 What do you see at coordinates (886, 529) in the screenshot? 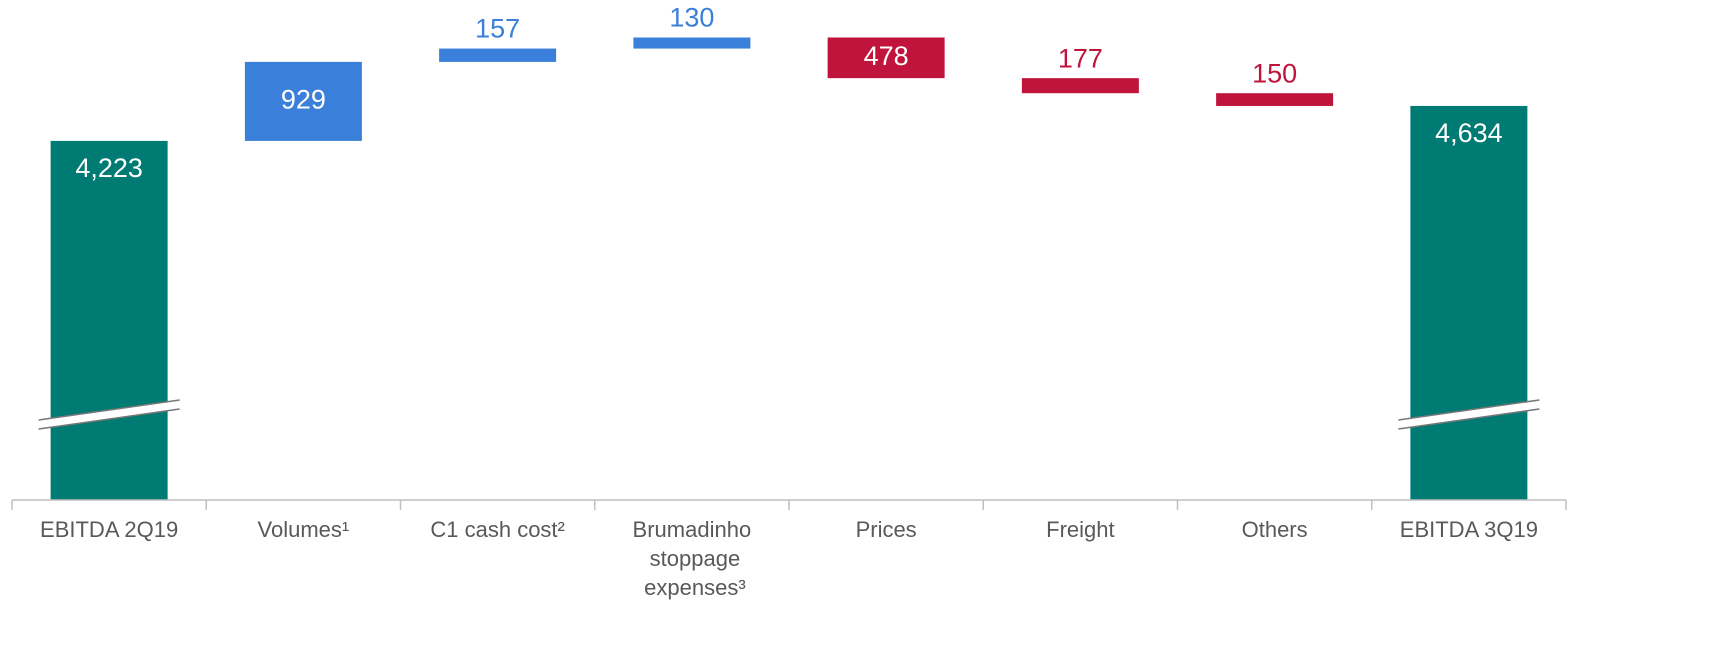
I see `x-tick-label: Prices` at bounding box center [886, 529].